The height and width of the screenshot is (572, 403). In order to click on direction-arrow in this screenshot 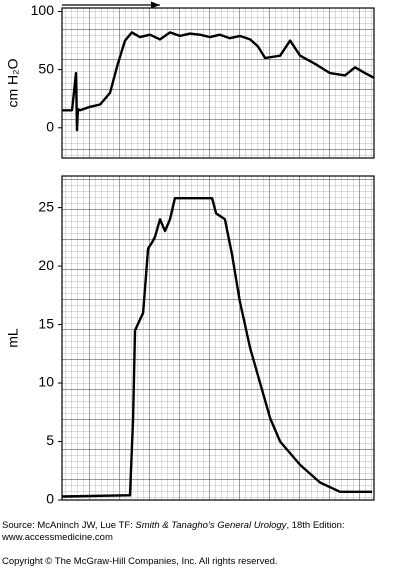, I will do `click(111, 5)`.